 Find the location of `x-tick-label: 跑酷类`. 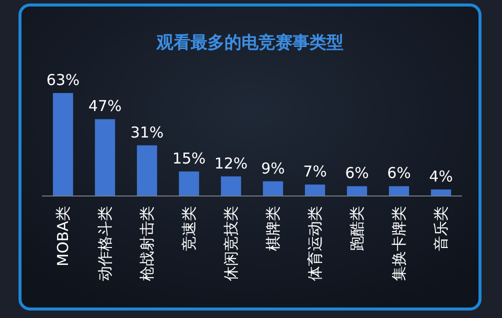

x-tick-label: 跑酷类 is located at coordinates (357, 228).